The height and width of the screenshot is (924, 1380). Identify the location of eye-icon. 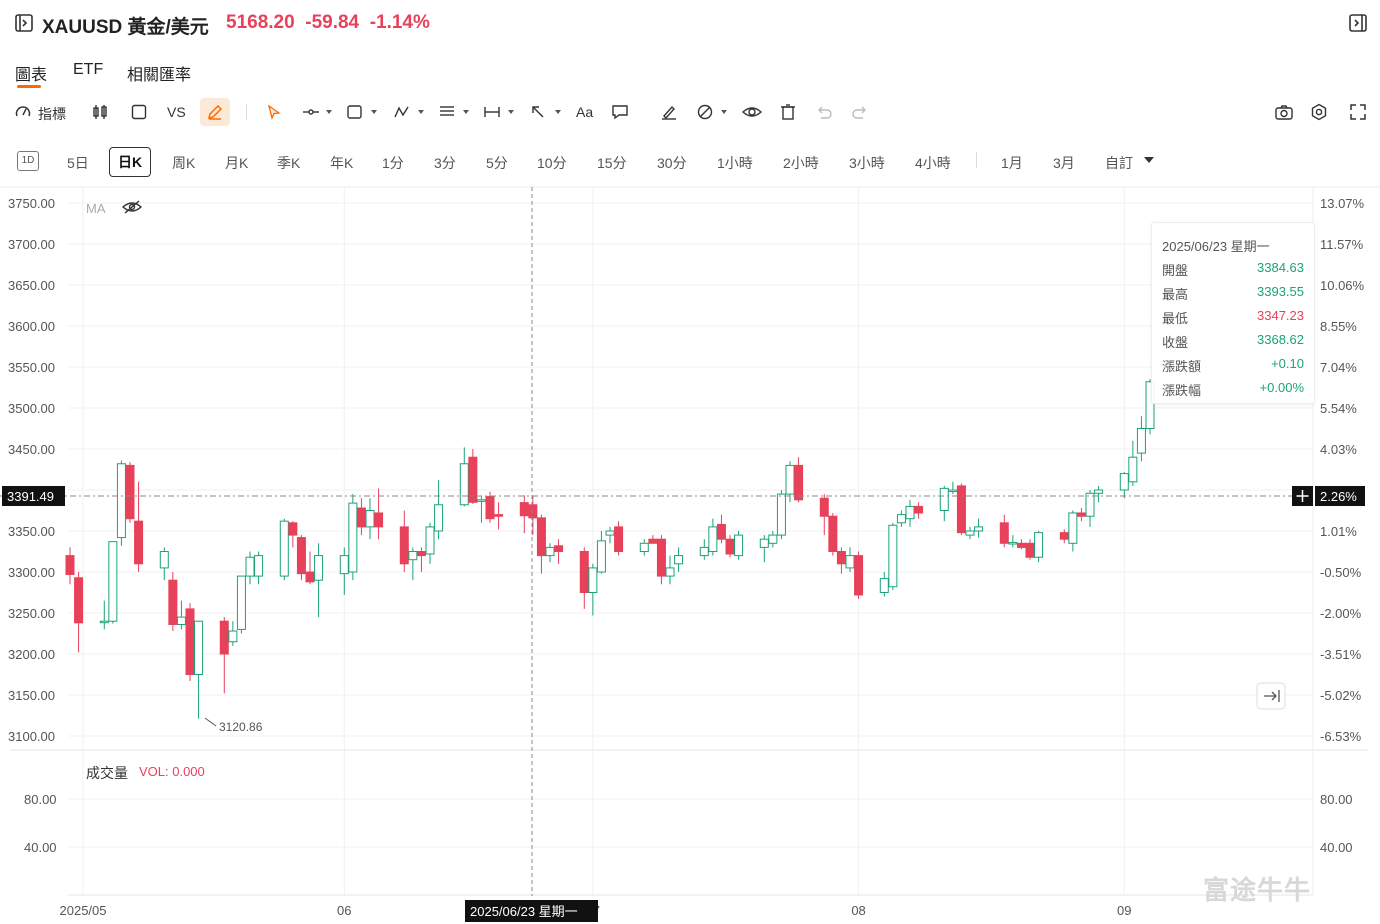
(752, 112).